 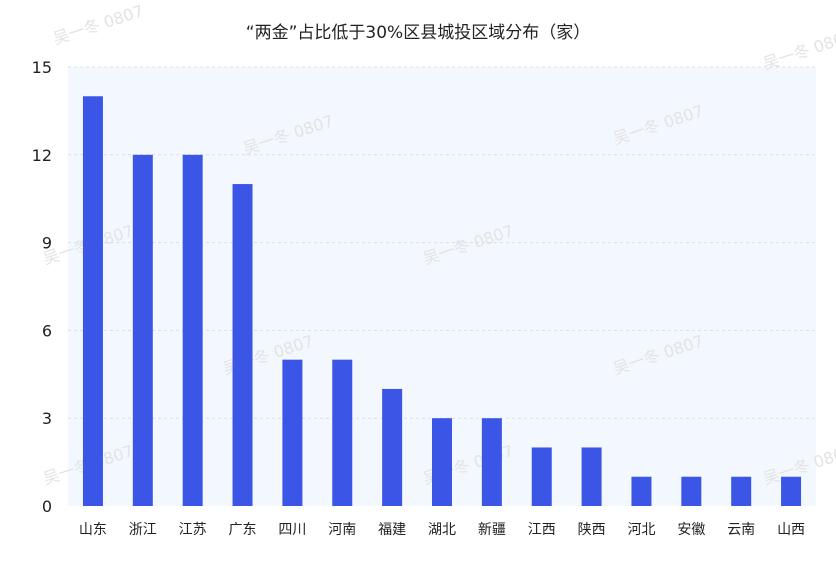 I want to click on x-tick-label: 河南, so click(x=342, y=530).